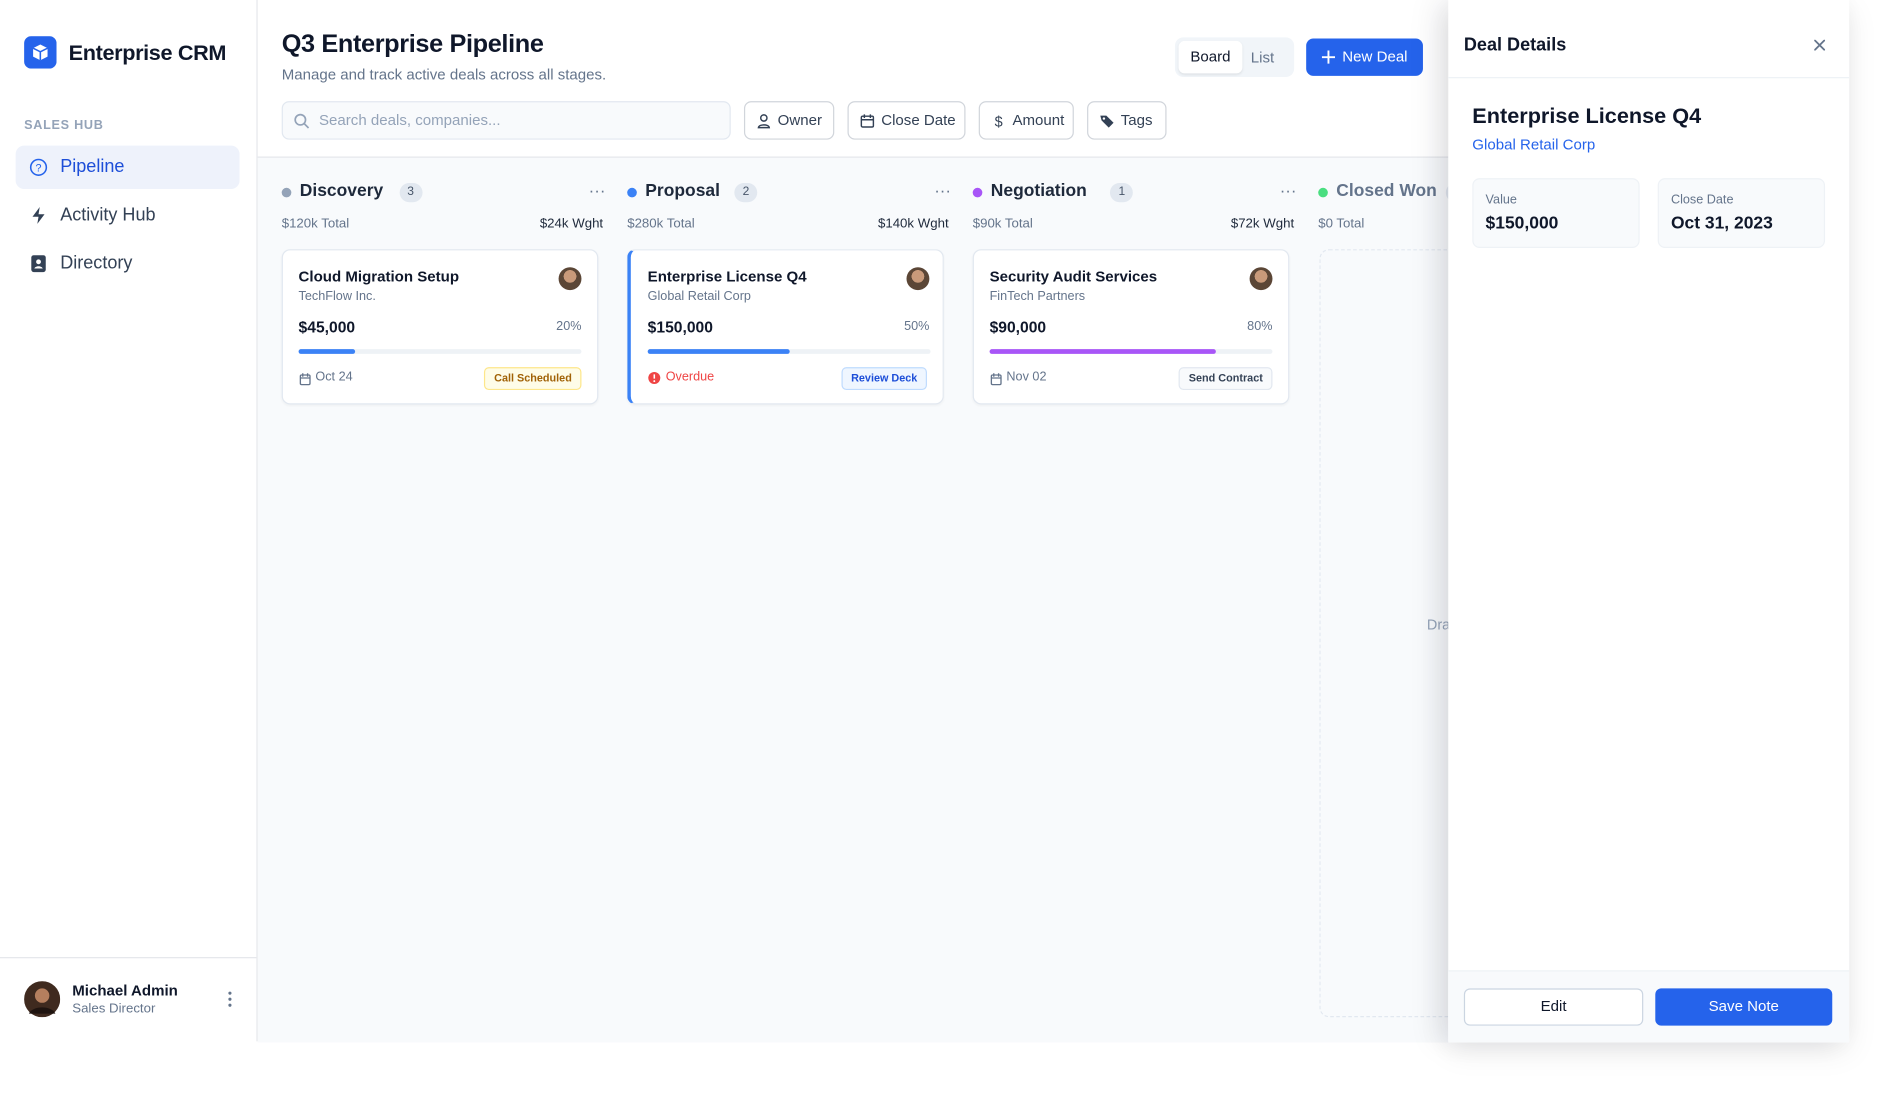  Describe the element at coordinates (1073, 277) in the screenshot. I see `deal-title: Security Audit Services` at that location.